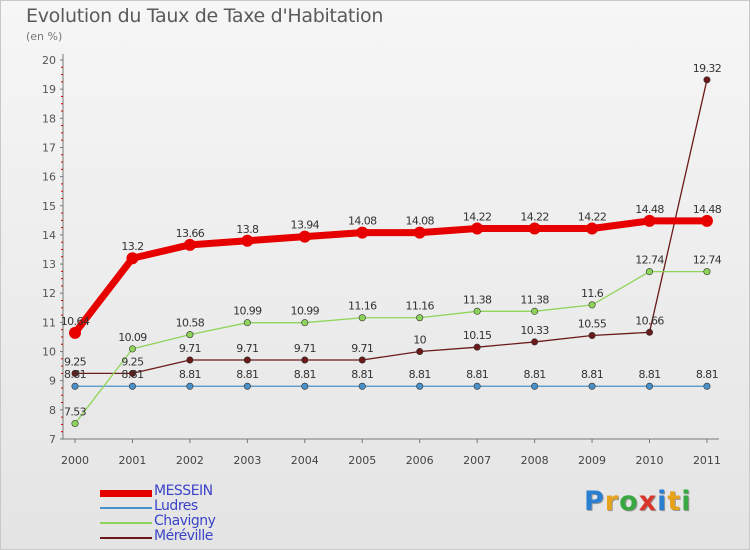 The height and width of the screenshot is (550, 750). I want to click on data-label: 10.33, so click(534, 330).